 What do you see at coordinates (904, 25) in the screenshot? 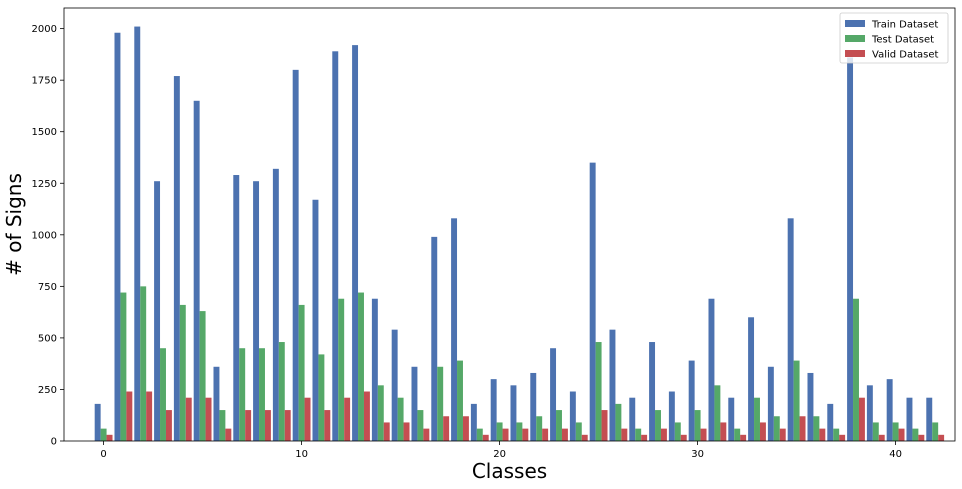
I see `legend-entry: Train Dataset` at bounding box center [904, 25].